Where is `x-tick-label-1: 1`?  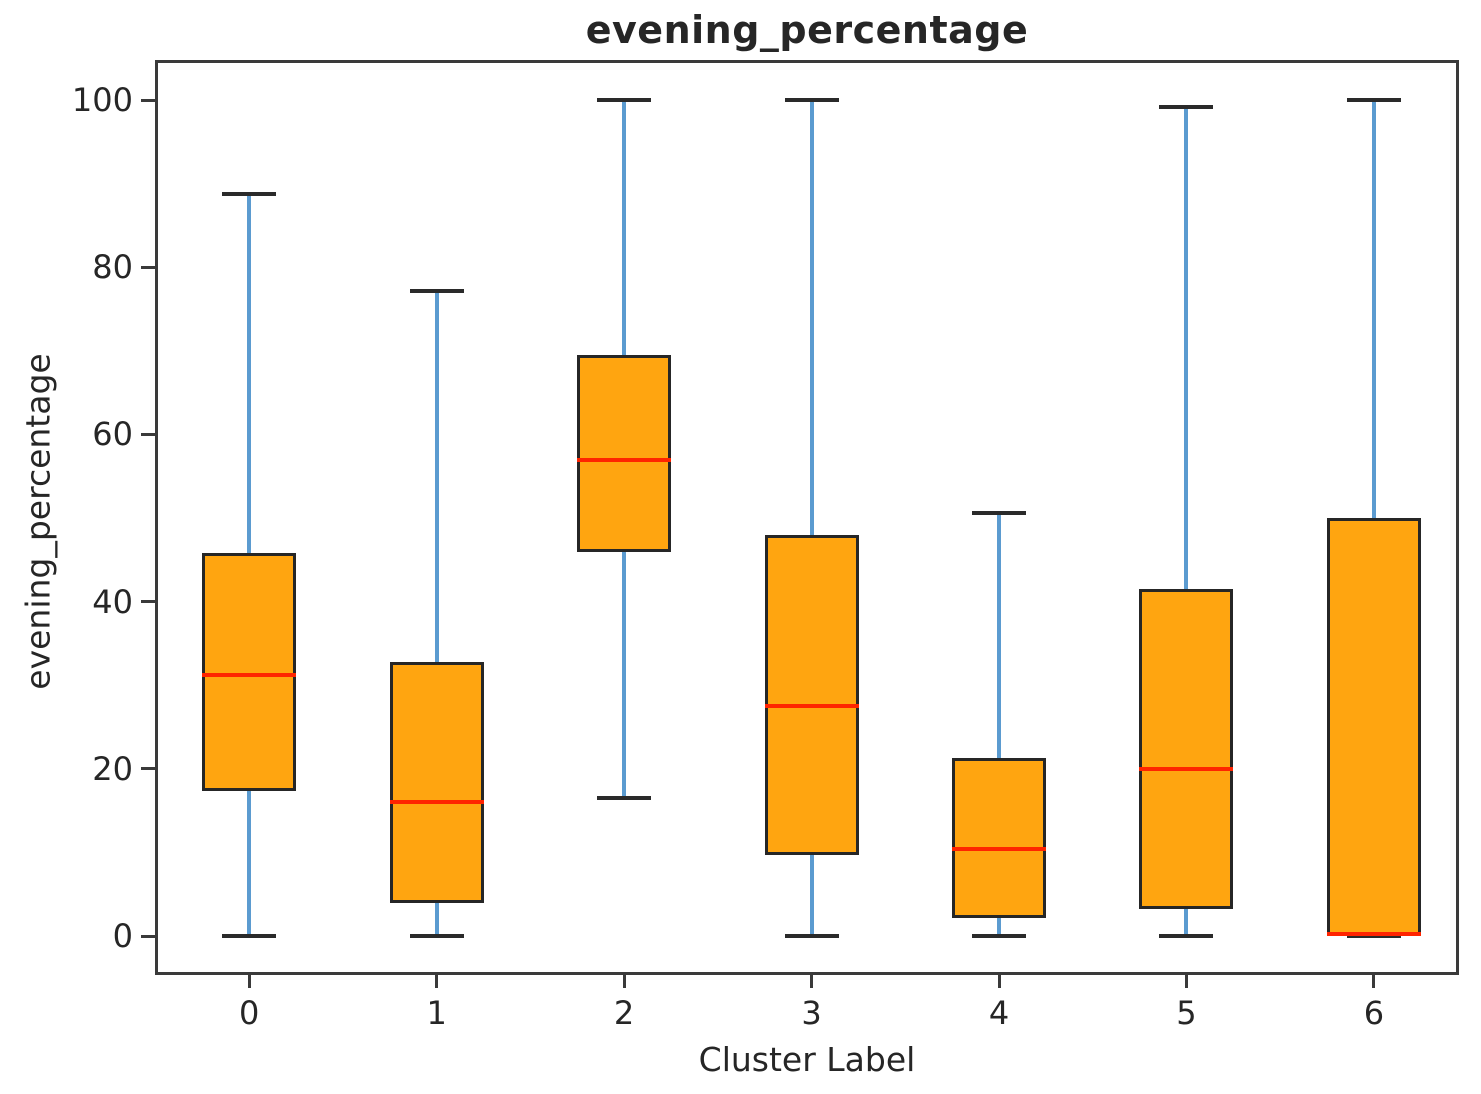 x-tick-label-1: 1 is located at coordinates (436, 1013).